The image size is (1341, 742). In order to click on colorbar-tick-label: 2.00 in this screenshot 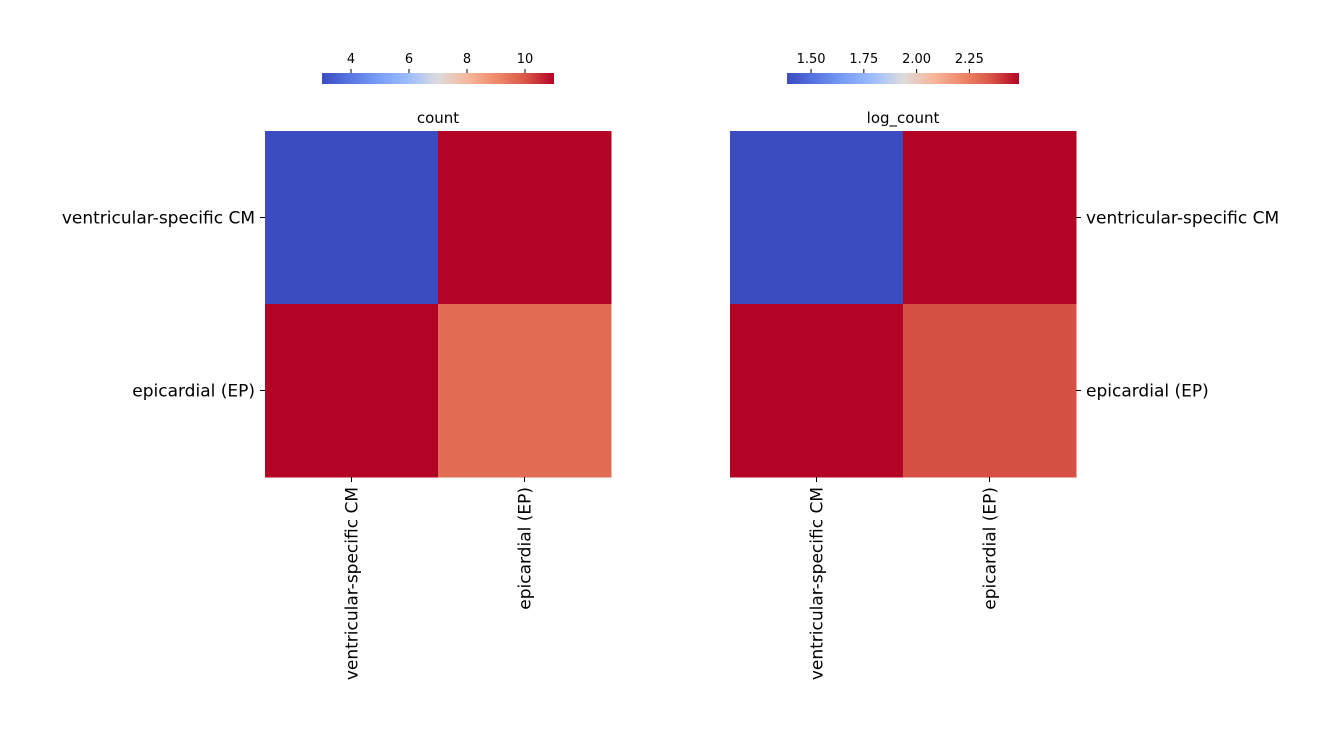, I will do `click(916, 59)`.